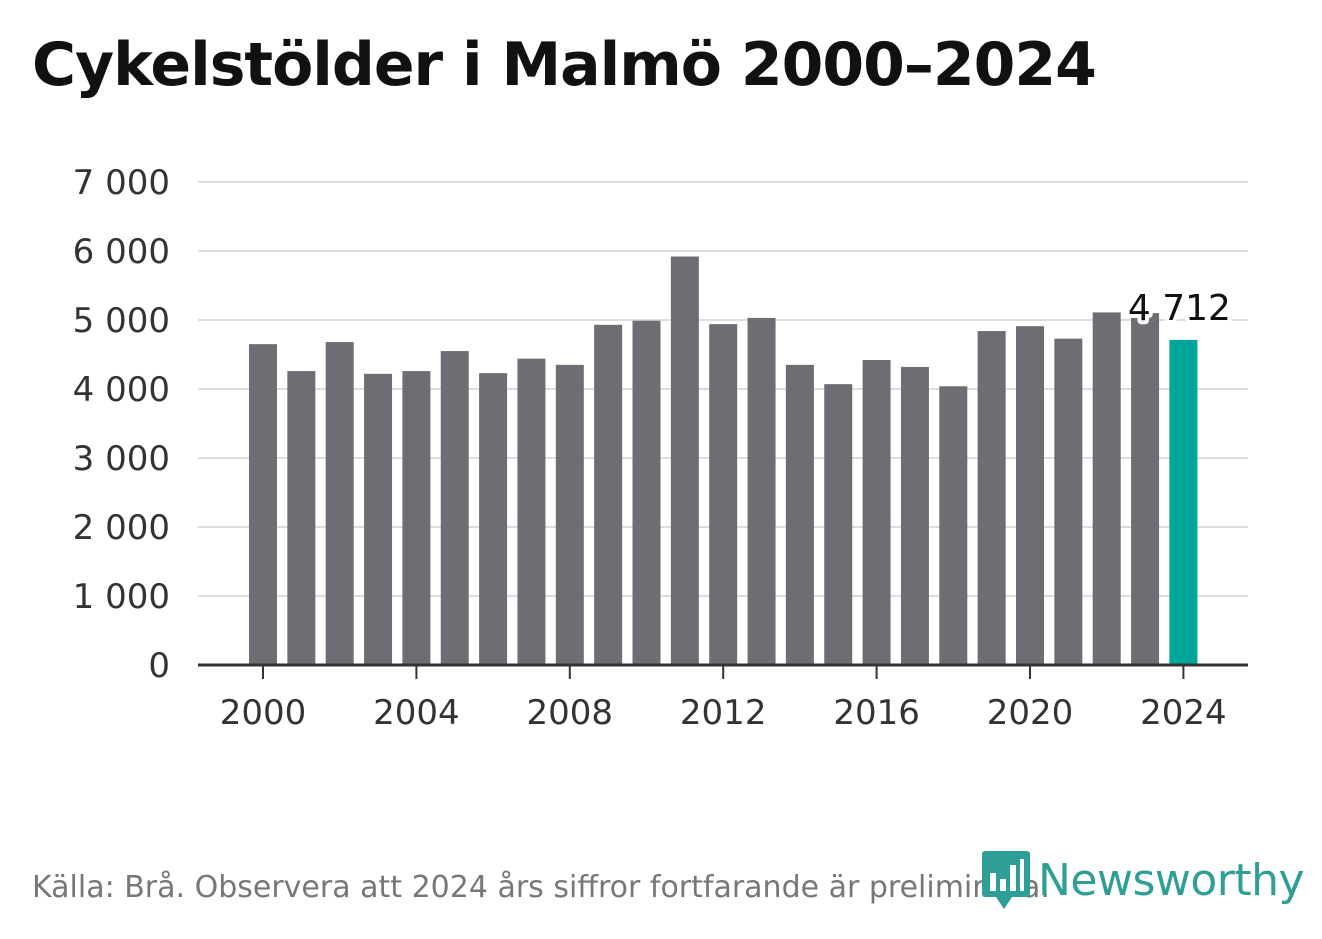  What do you see at coordinates (876, 512) in the screenshot?
I see `bar-2016` at bounding box center [876, 512].